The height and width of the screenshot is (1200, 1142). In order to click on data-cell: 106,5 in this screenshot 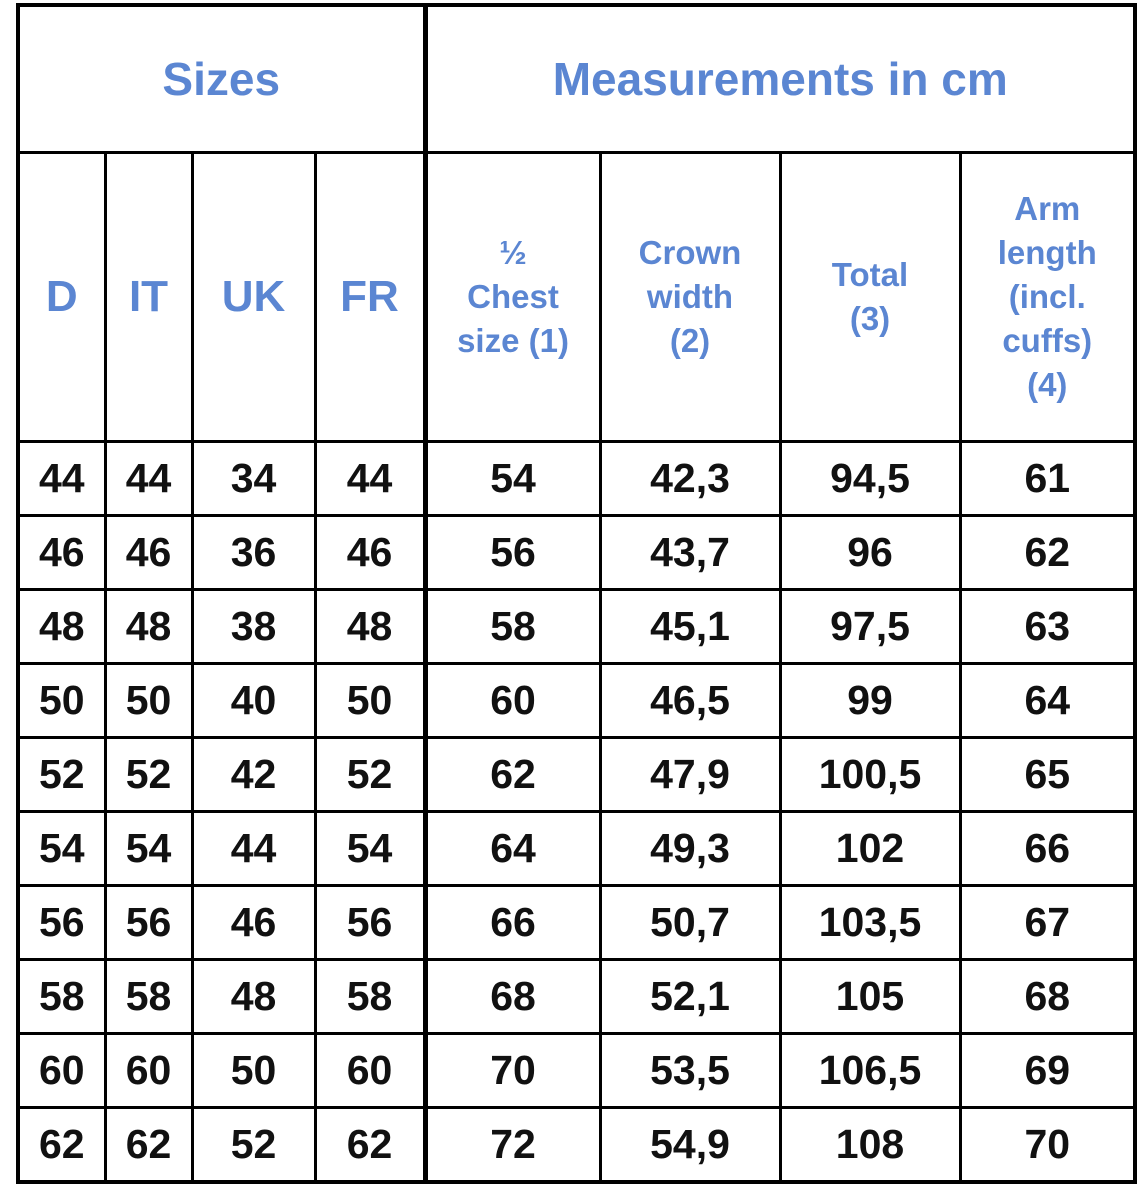, I will do `click(870, 1070)`.